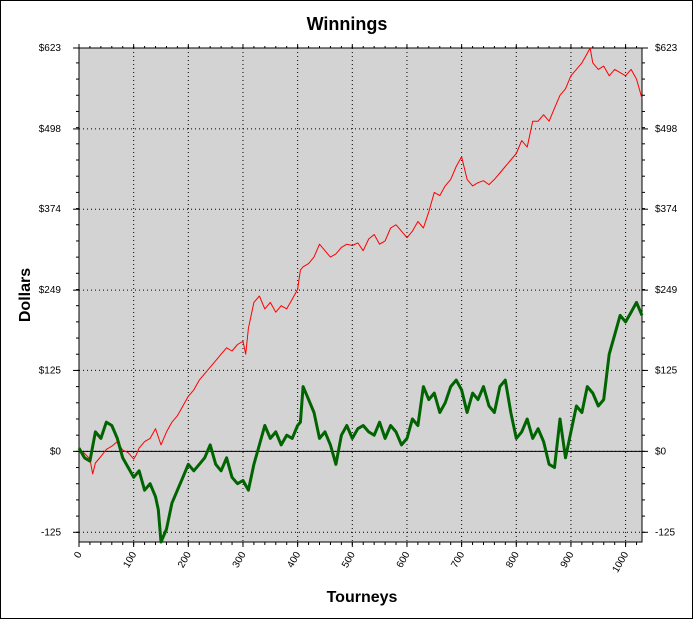  I want to click on chart-title: Winnings, so click(347, 24).